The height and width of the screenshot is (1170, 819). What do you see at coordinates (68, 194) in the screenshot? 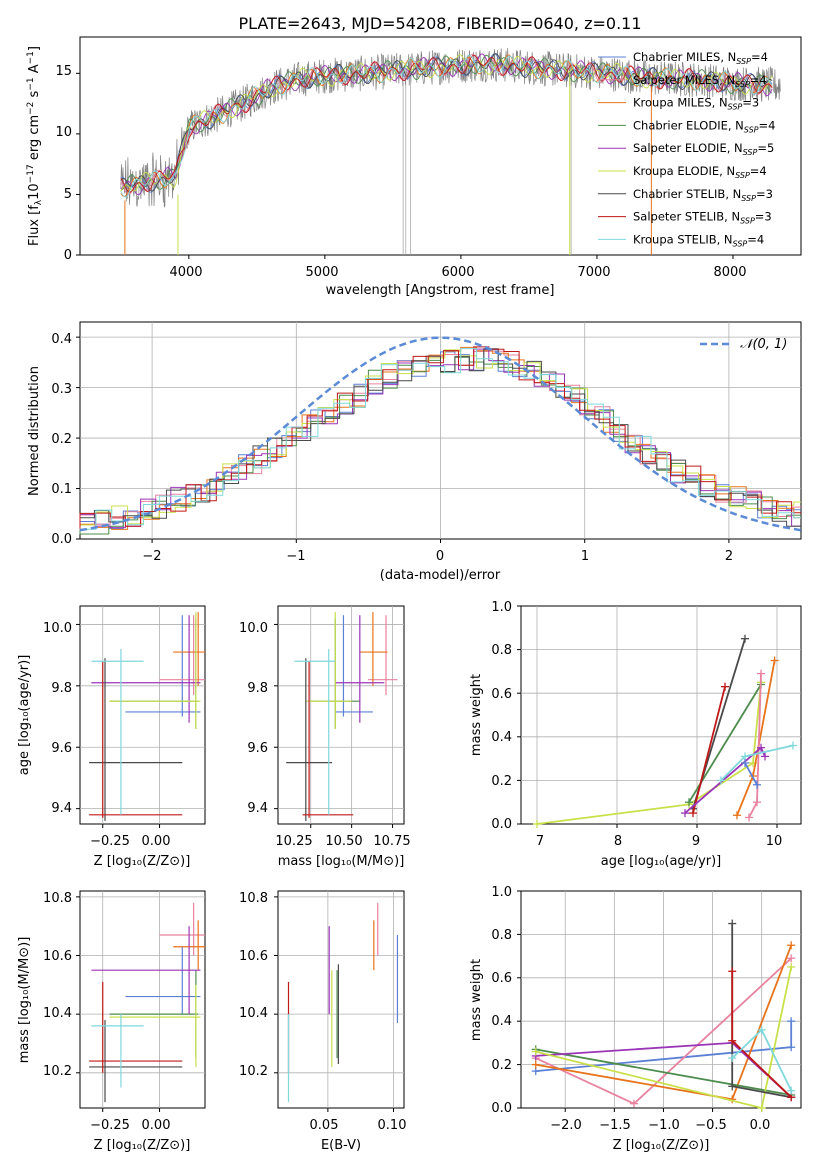
I see `spectrum-ytick: 5` at bounding box center [68, 194].